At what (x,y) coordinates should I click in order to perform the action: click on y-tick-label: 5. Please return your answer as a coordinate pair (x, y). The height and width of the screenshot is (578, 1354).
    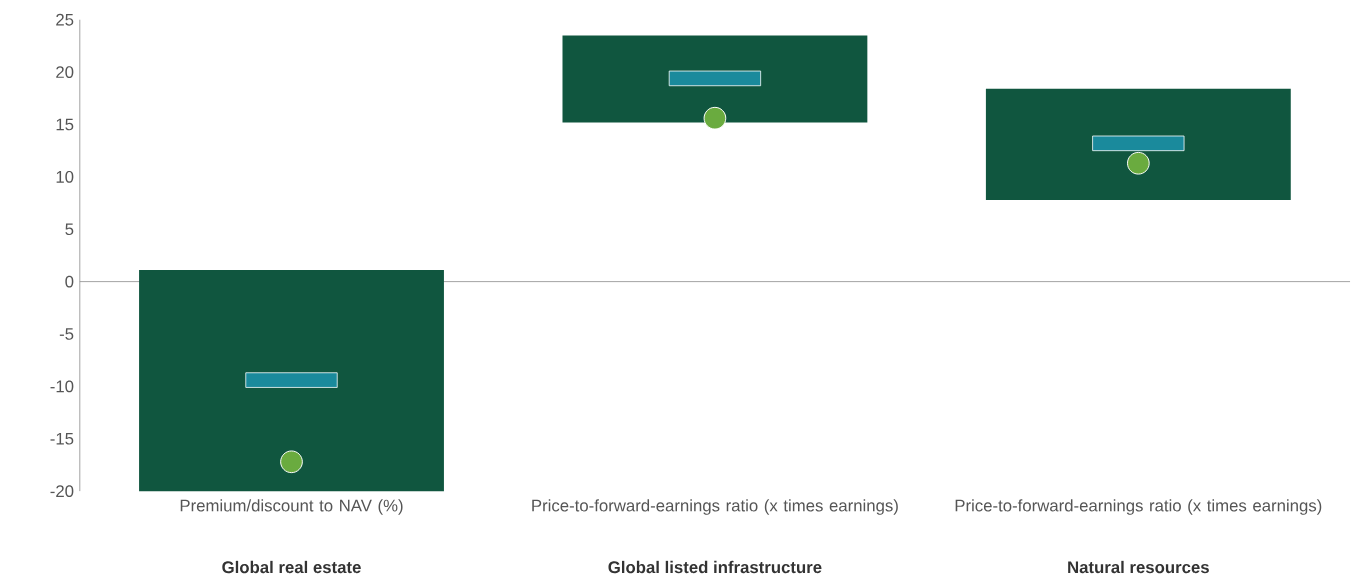
    Looking at the image, I should click on (69, 229).